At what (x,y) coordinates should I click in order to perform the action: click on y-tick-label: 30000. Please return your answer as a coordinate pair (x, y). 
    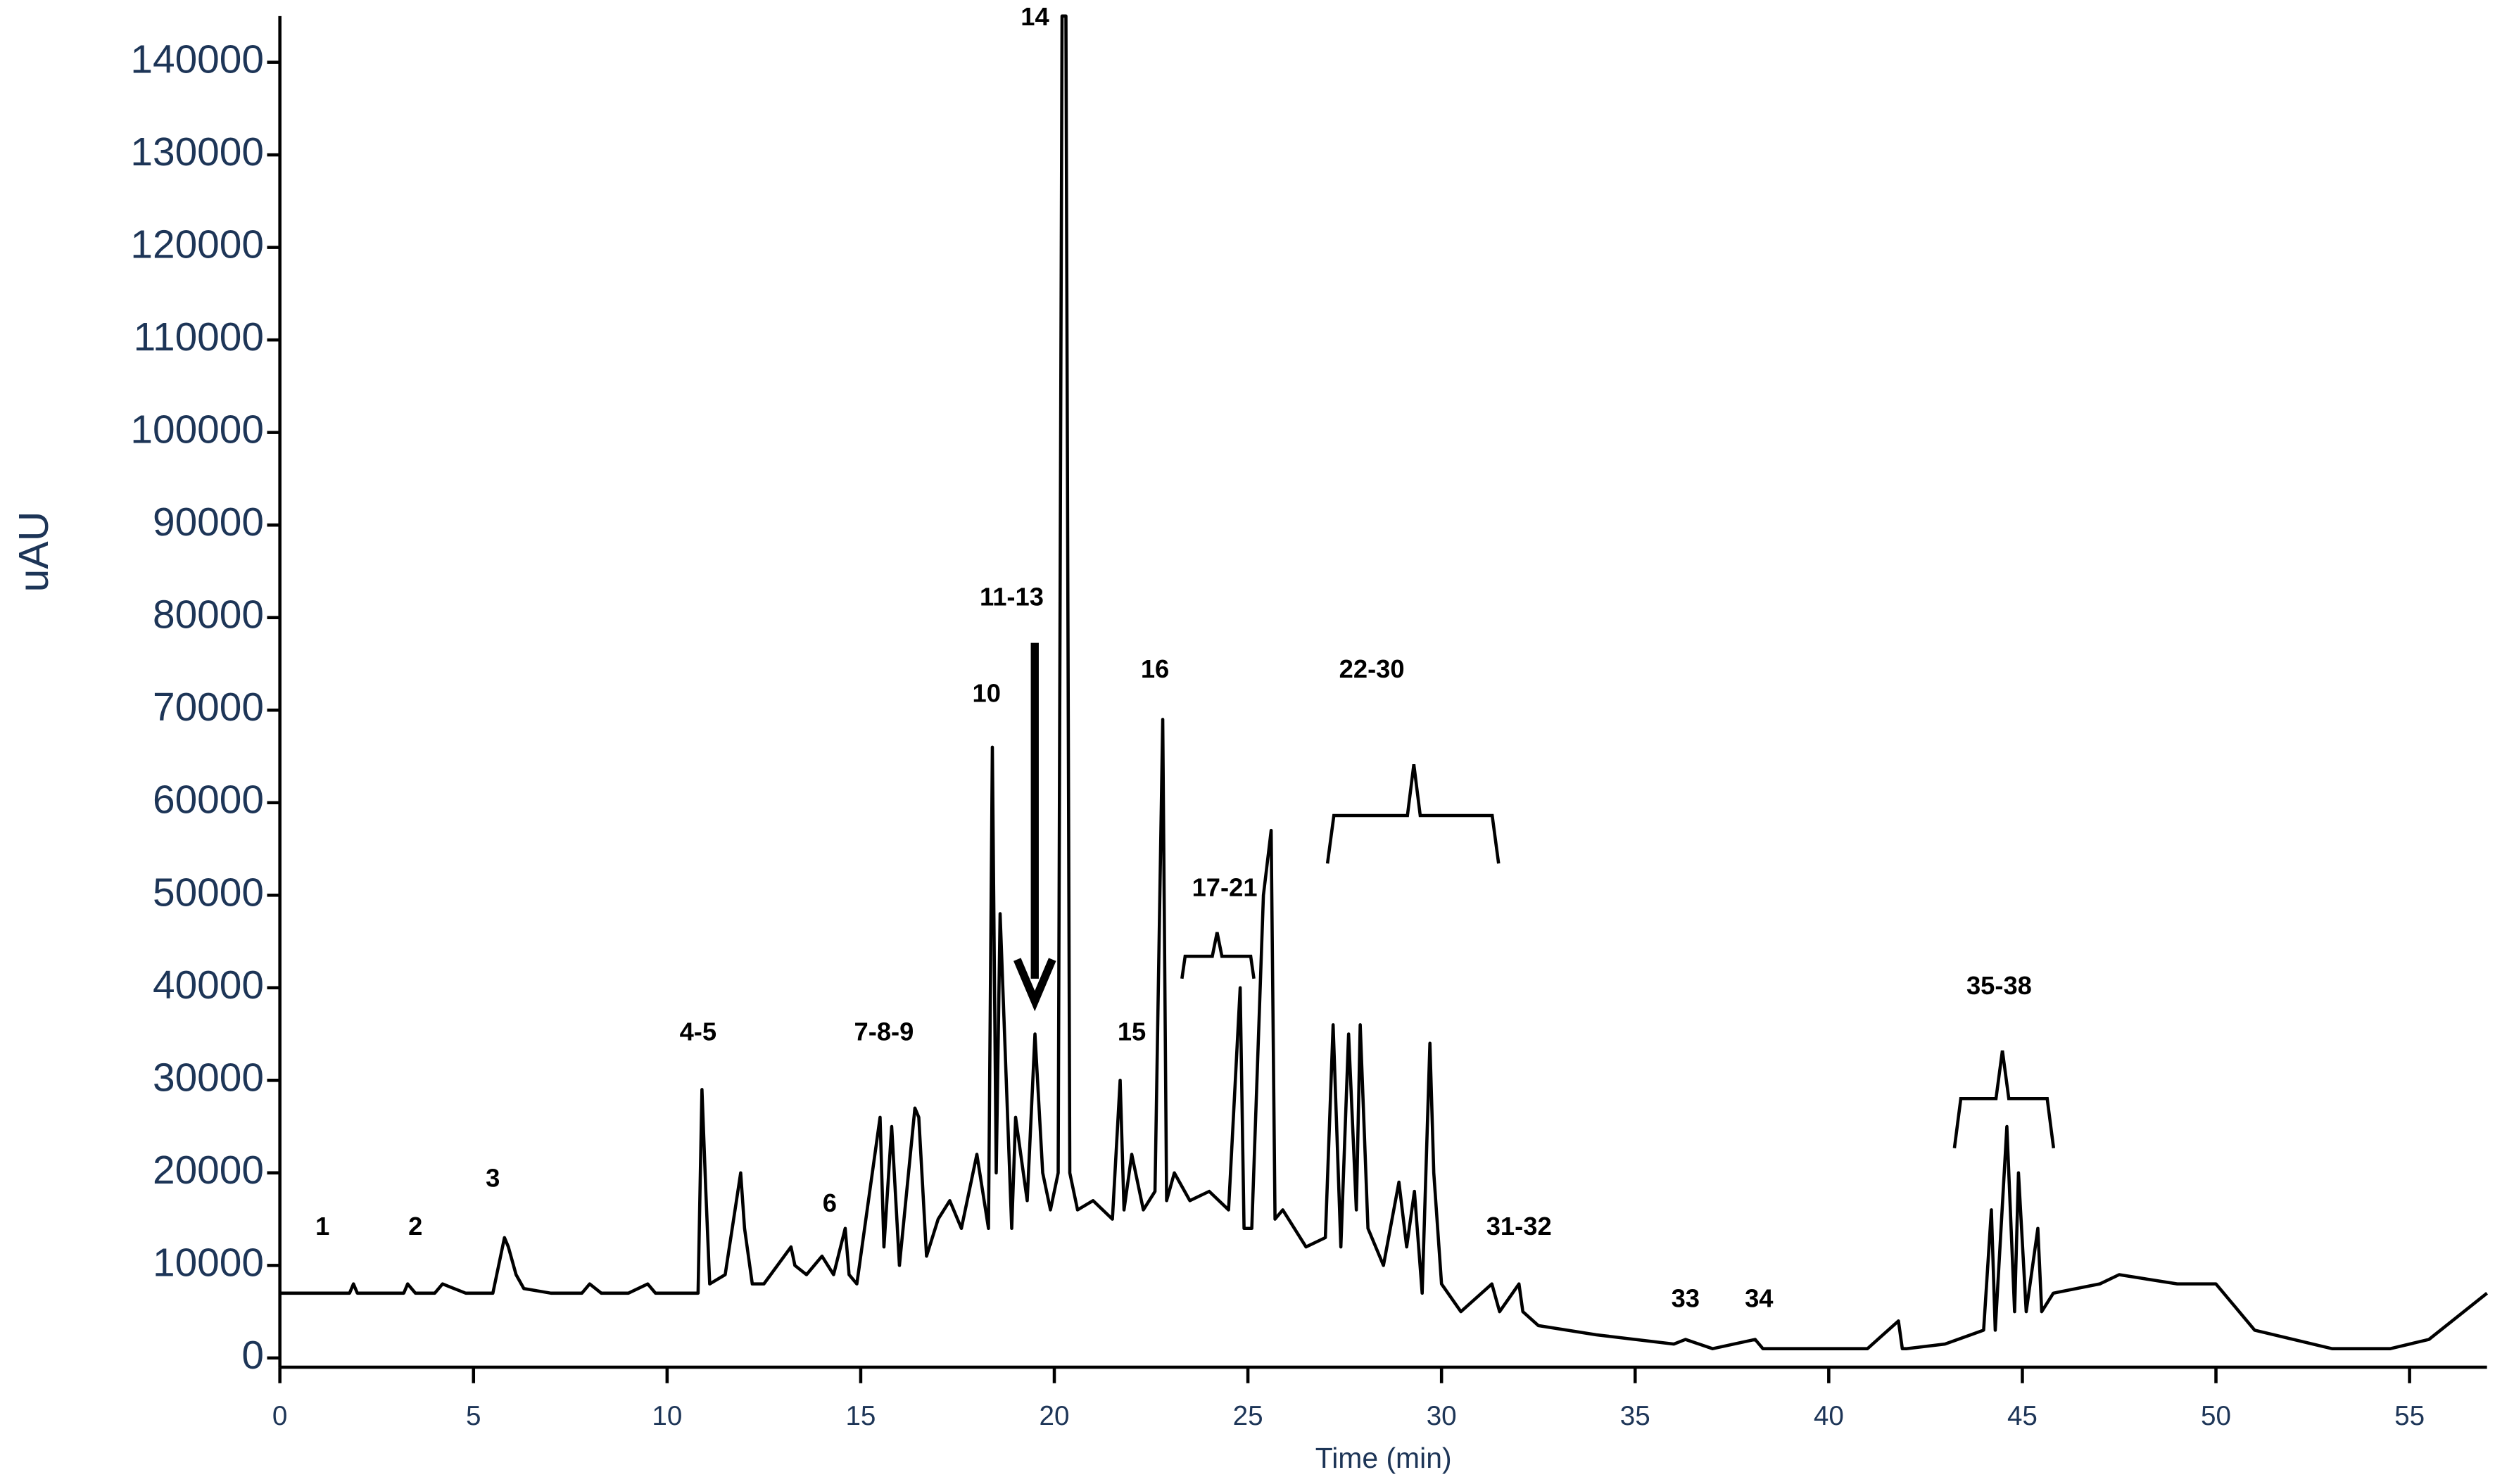
    Looking at the image, I should click on (208, 1077).